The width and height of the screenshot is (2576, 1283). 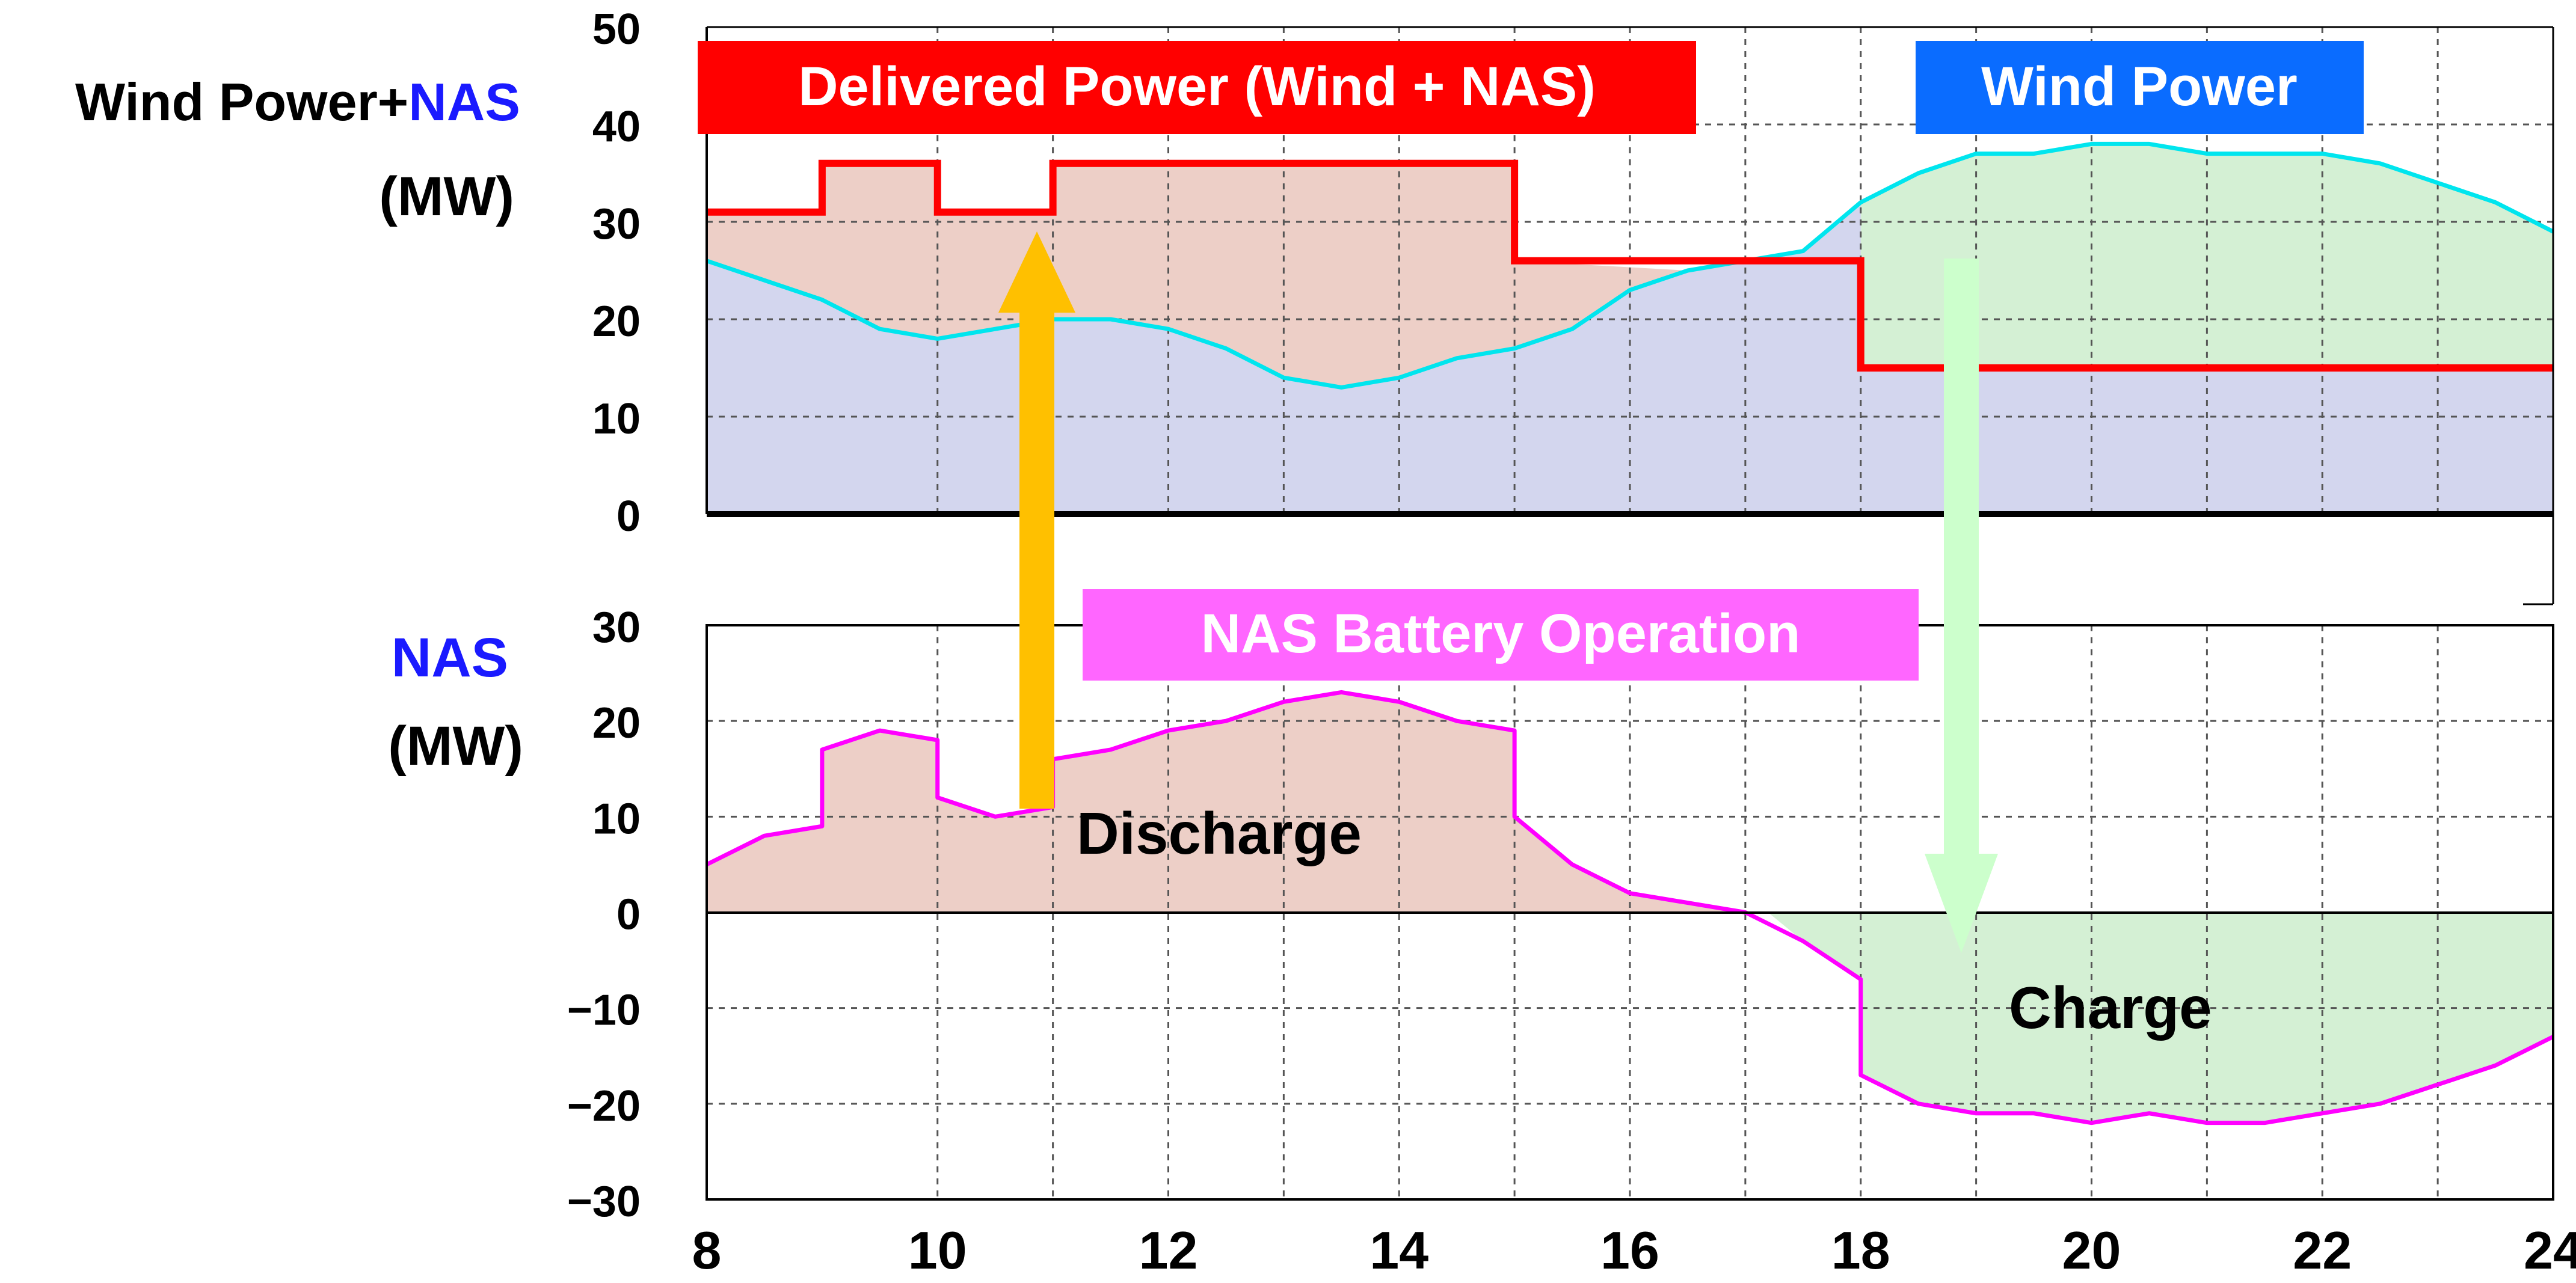 I want to click on wind-power-label: Wind Power, so click(x=2139, y=86).